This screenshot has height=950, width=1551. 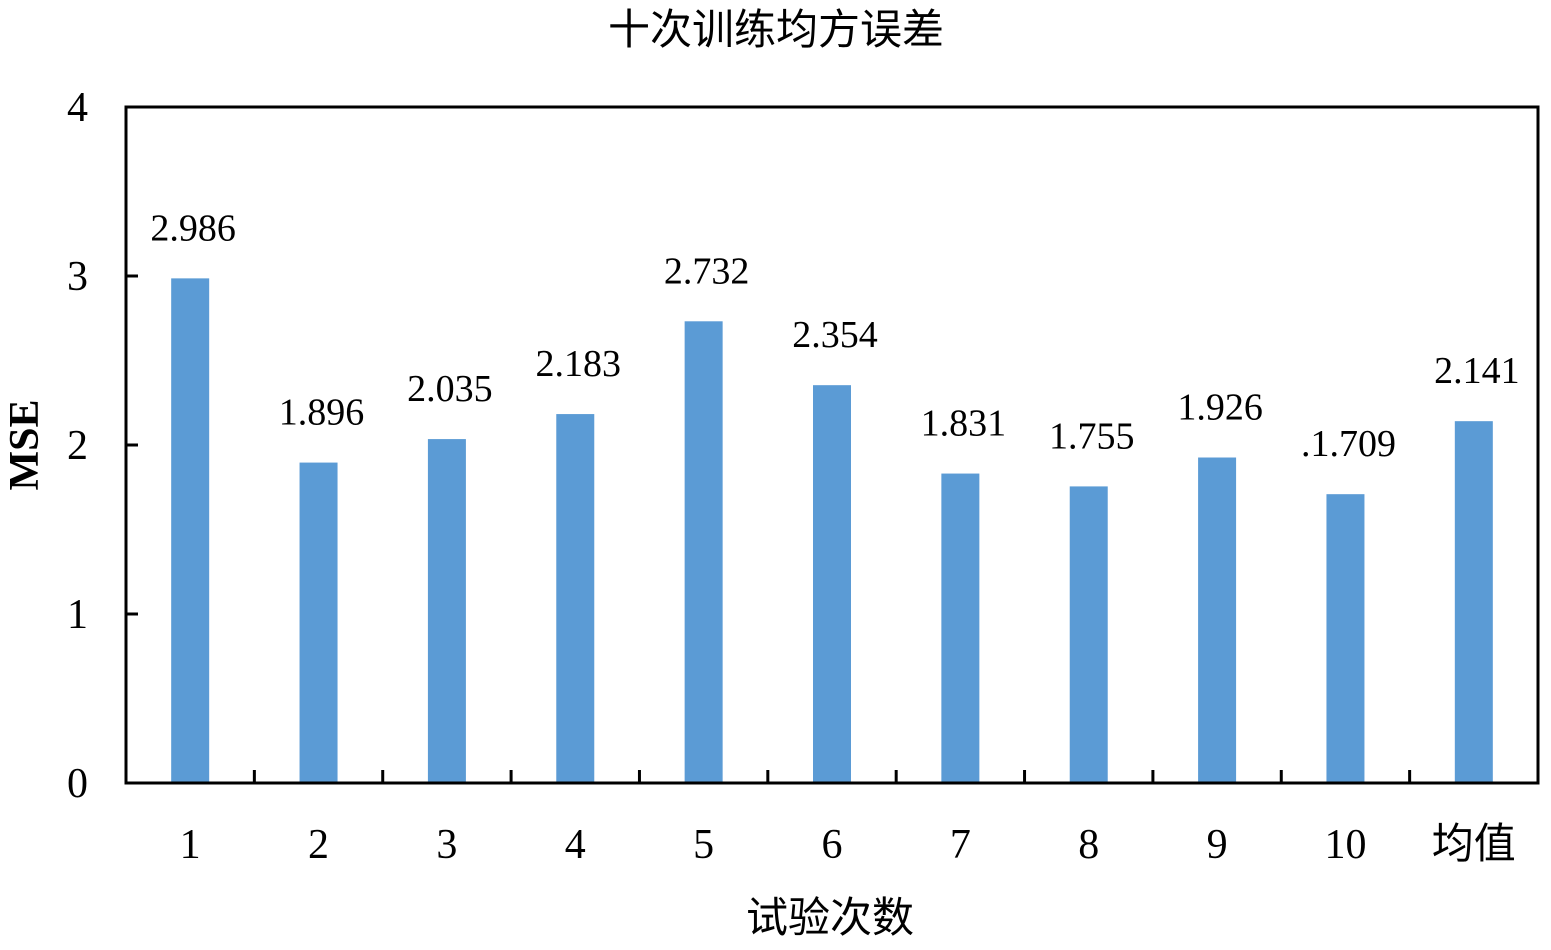 What do you see at coordinates (960, 845) in the screenshot?
I see `x-tick-label: 7` at bounding box center [960, 845].